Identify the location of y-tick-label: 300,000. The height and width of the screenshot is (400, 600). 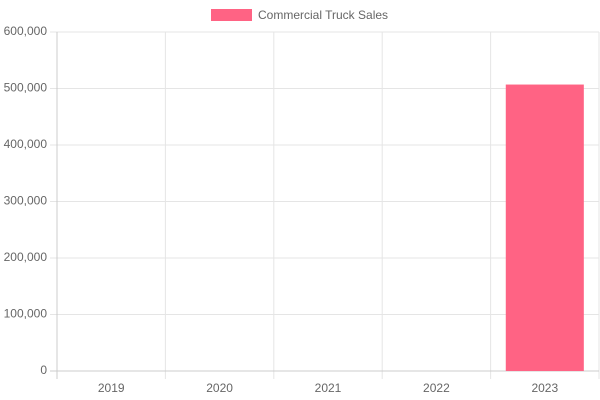
(26, 201).